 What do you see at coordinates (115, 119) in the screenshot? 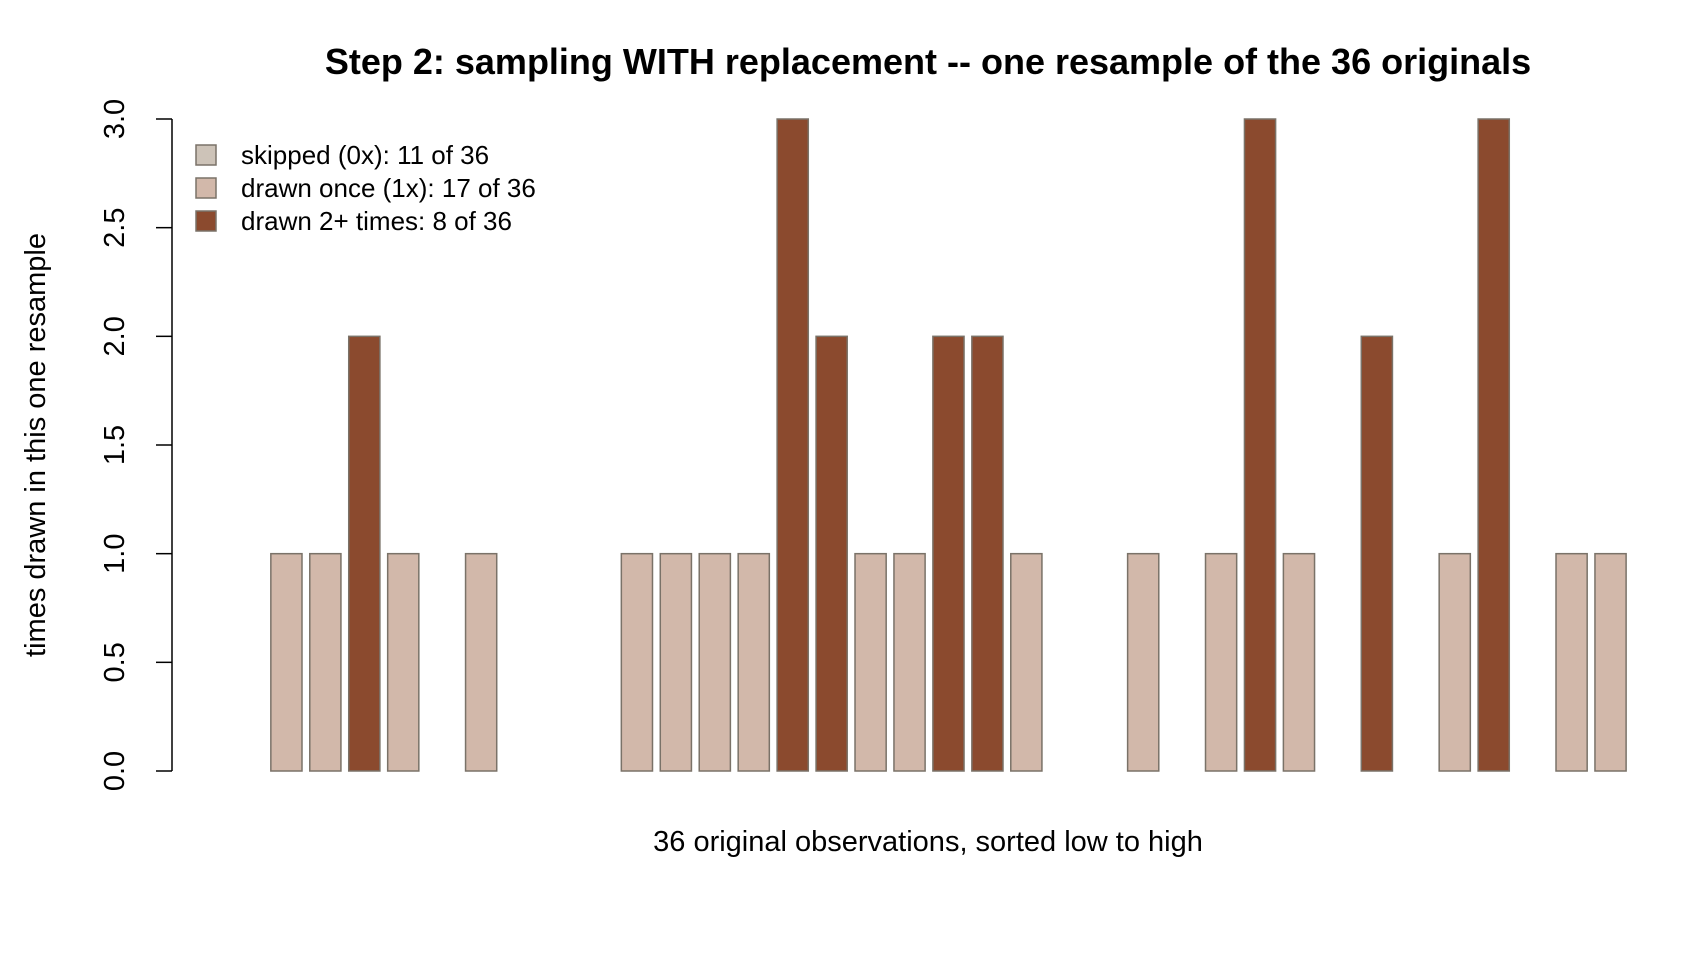
I see `y-tick-label: 3.0` at bounding box center [115, 119].